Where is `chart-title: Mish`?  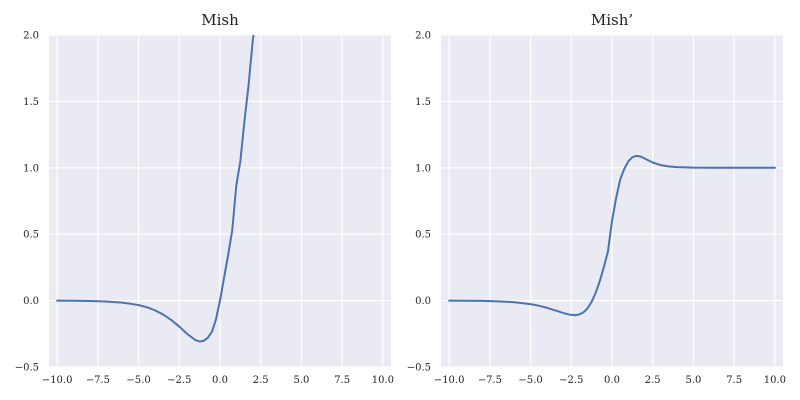
chart-title: Mish is located at coordinates (220, 20).